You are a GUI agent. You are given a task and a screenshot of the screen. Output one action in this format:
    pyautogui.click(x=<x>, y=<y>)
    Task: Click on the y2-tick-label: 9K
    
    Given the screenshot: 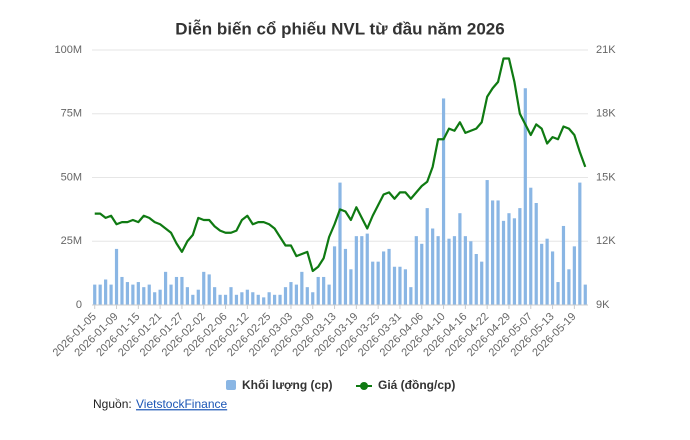 What is the action you would take?
    pyautogui.click(x=603, y=305)
    